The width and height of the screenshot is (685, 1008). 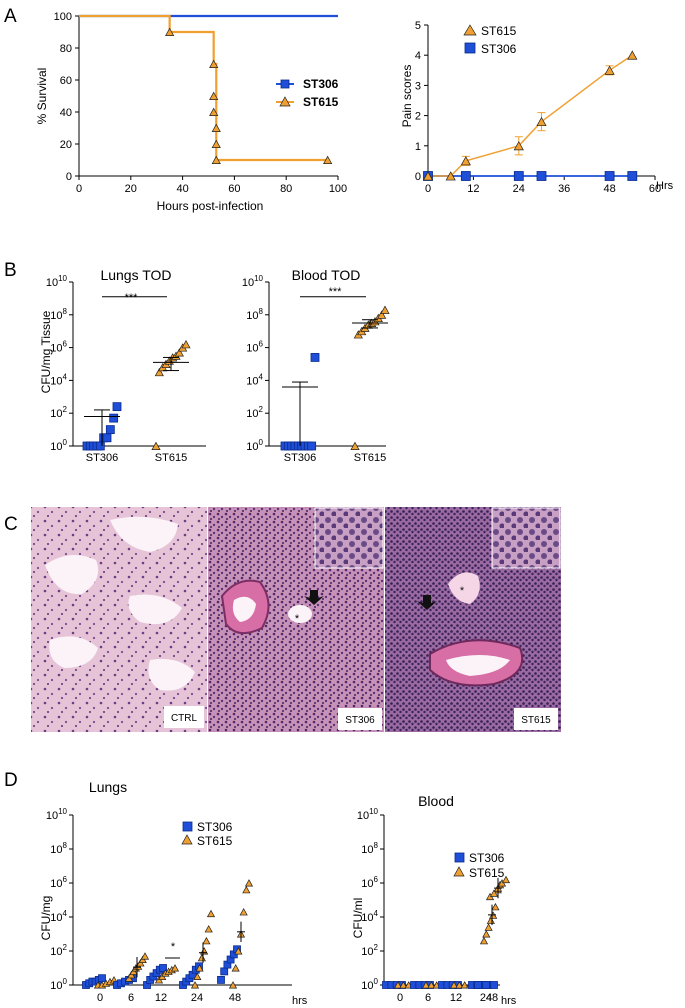 What do you see at coordinates (470, 30) in the screenshot?
I see `legend-marker-st615` at bounding box center [470, 30].